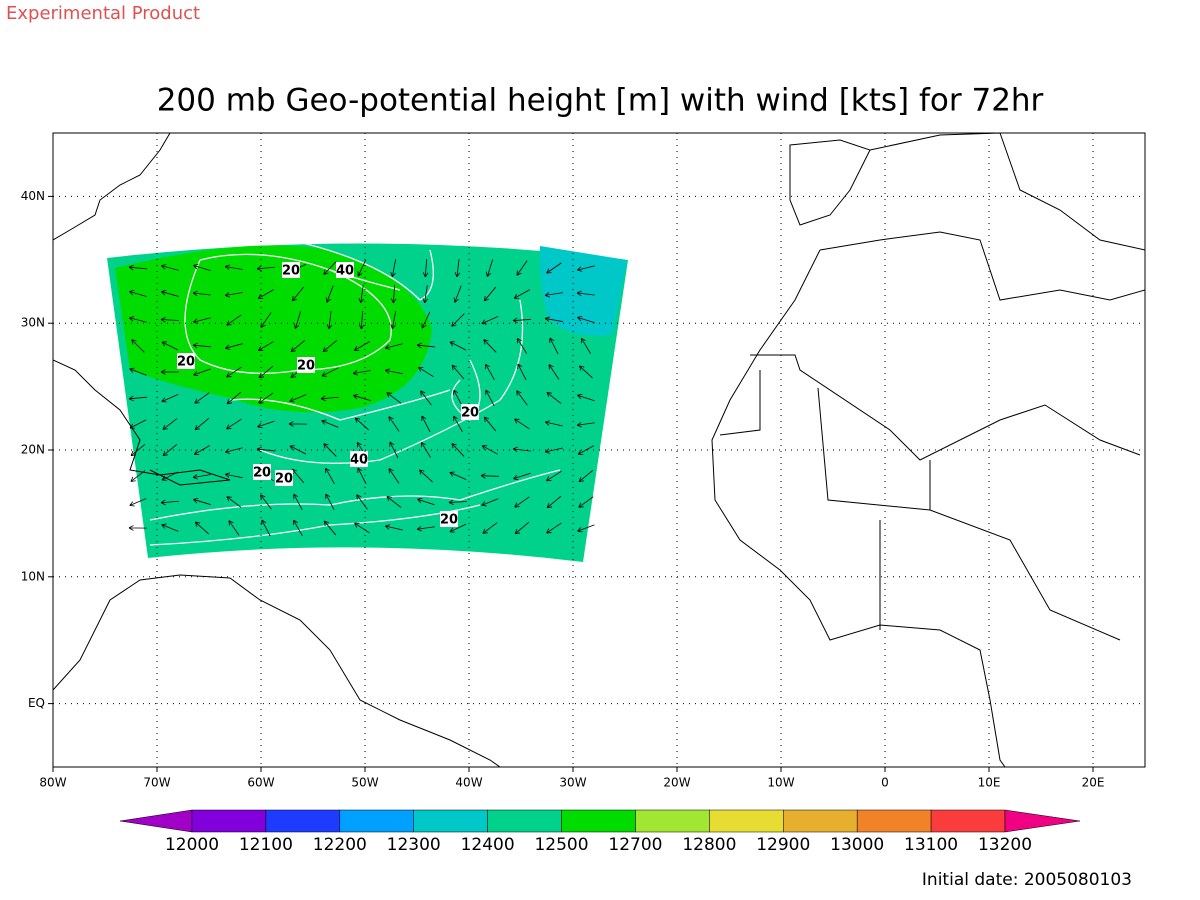 This screenshot has width=1200, height=900. Describe the element at coordinates (709, 845) in the screenshot. I see `colorbar-label: 12800` at that location.